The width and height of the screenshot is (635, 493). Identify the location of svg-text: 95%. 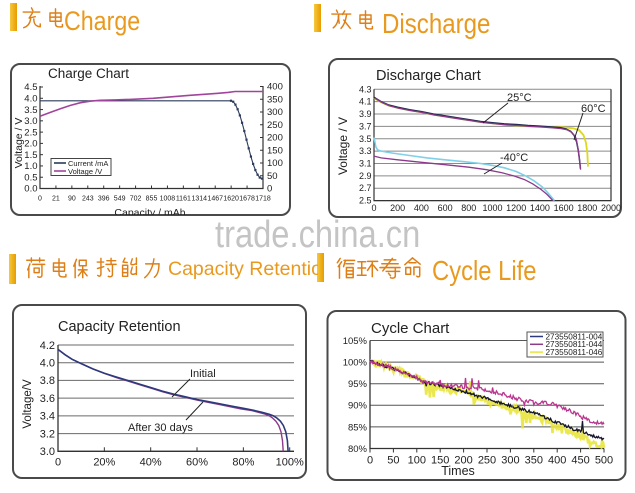
(358, 384).